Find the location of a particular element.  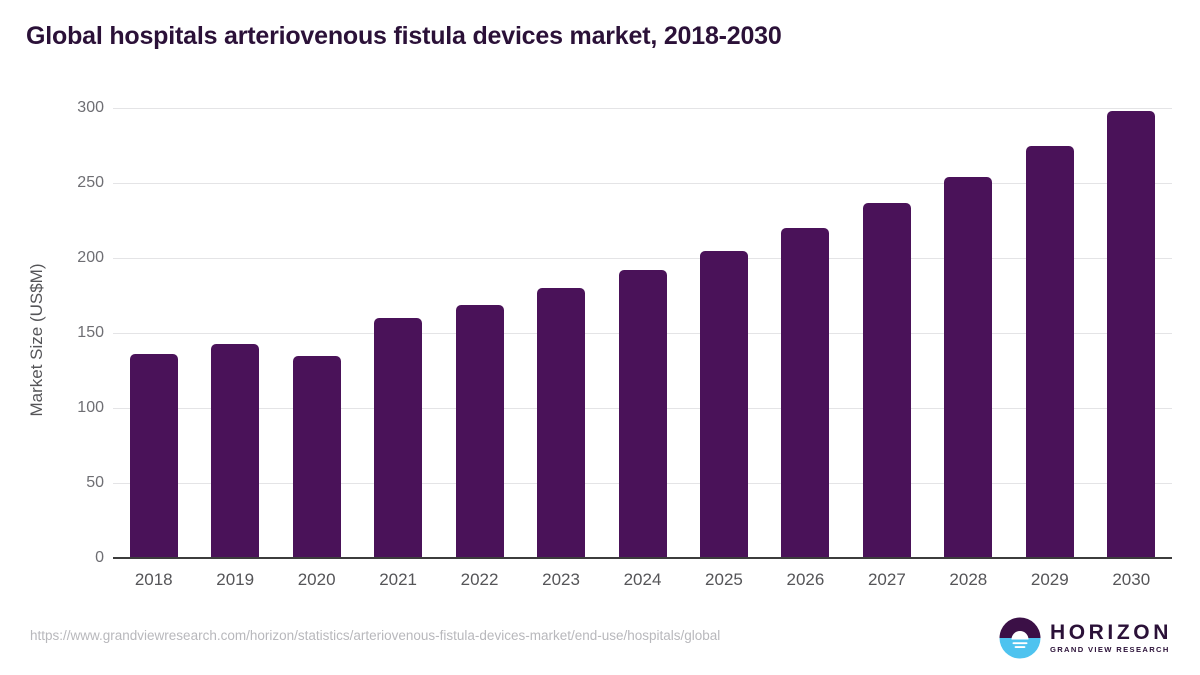

x-tick-label: 2023 is located at coordinates (561, 579).